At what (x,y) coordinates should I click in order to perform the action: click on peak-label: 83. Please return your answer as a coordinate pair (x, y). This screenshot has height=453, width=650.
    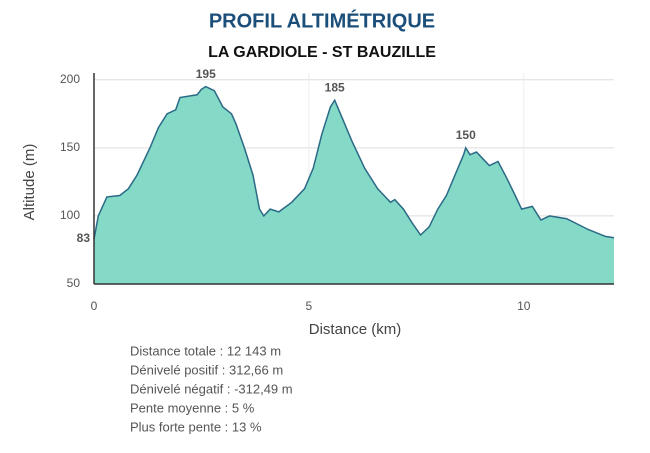
    Looking at the image, I should click on (84, 238).